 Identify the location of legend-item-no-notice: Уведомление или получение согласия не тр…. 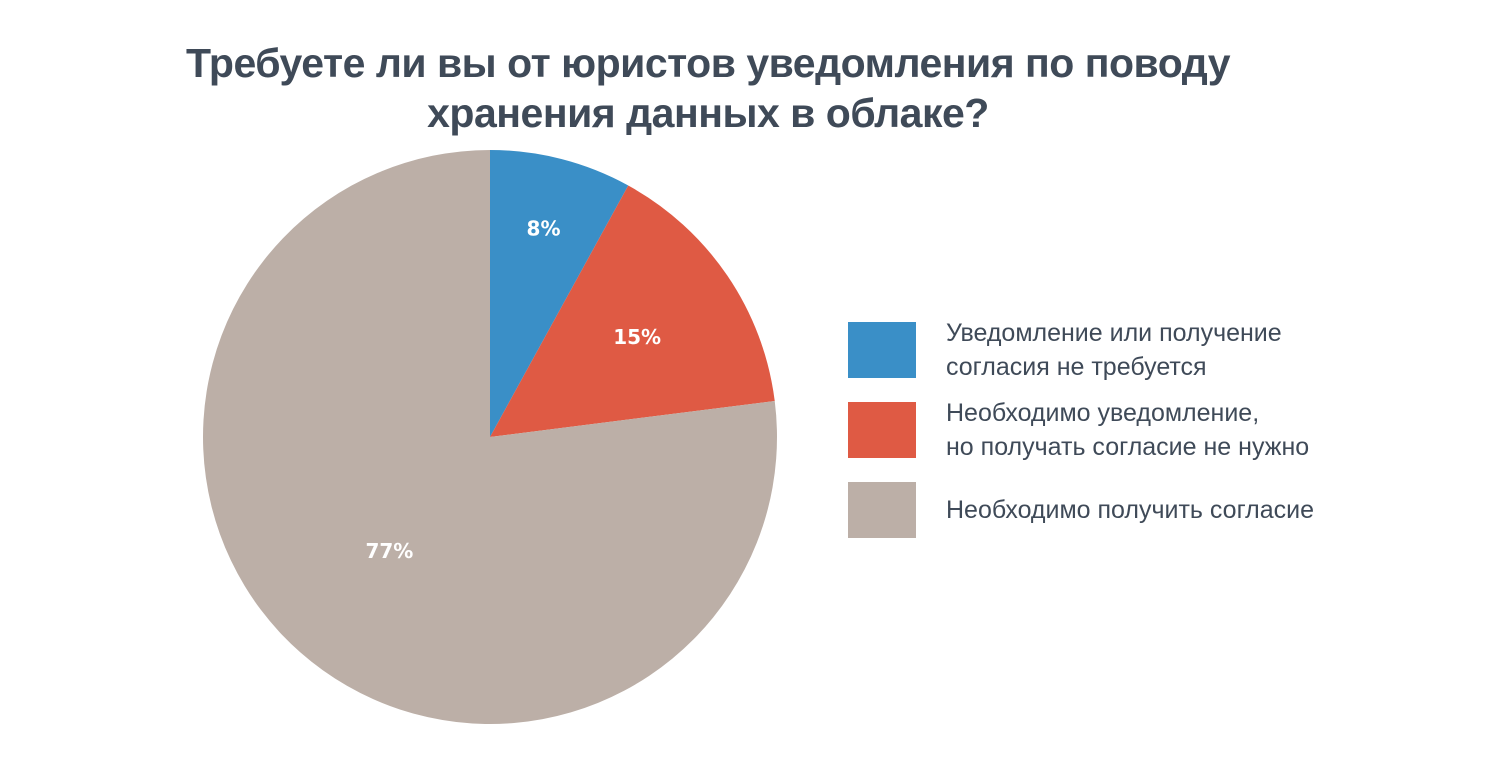
(1148, 350).